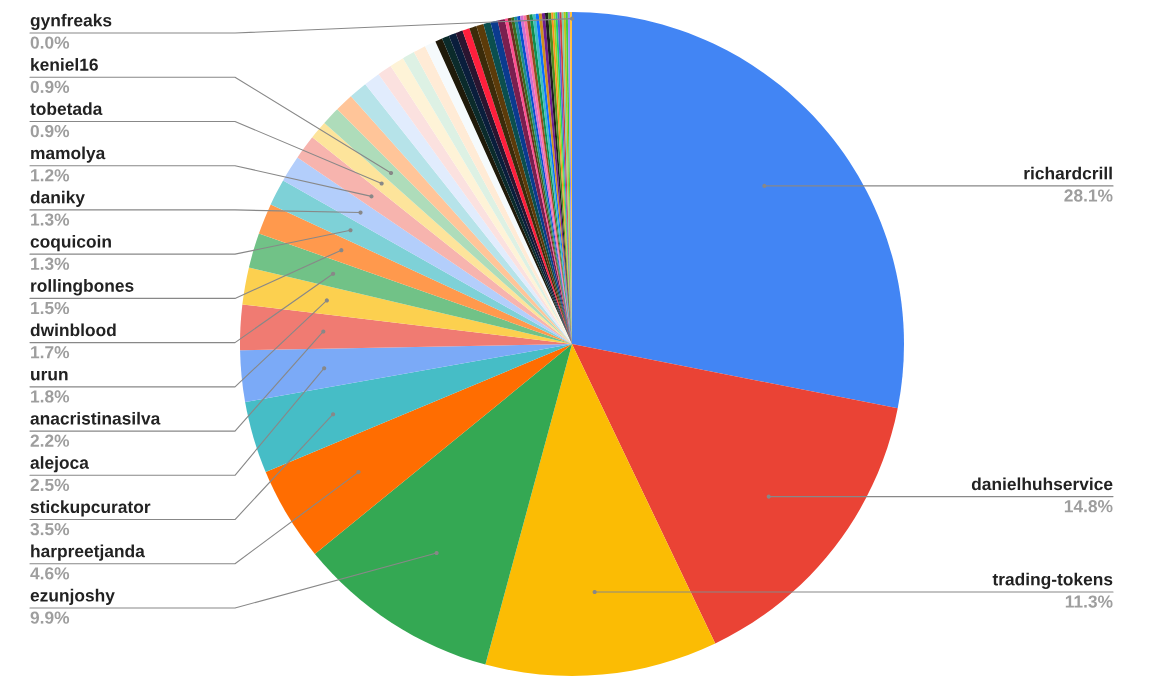 The height and width of the screenshot is (688, 1150). What do you see at coordinates (1088, 506) in the screenshot?
I see `data-label: 14.8%` at bounding box center [1088, 506].